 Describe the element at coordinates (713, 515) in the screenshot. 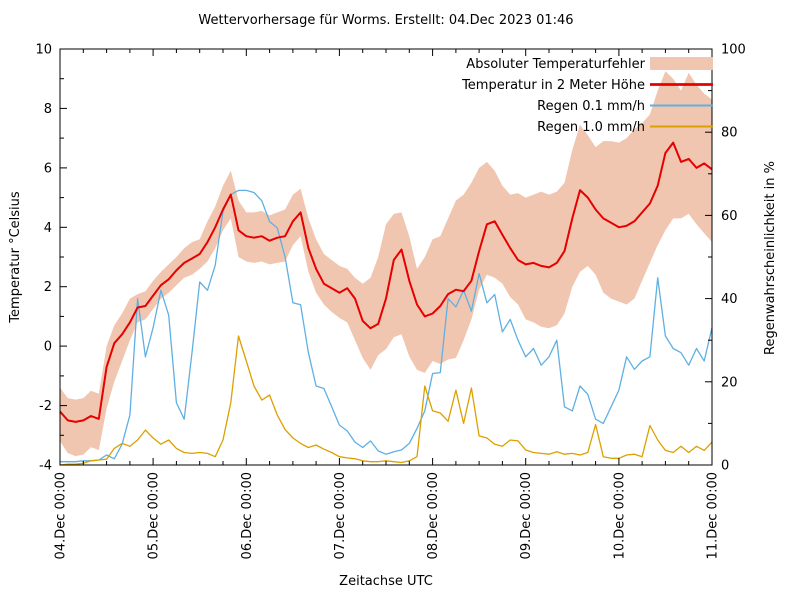

I see `svg-text: 11.Dec 00:00` at that location.